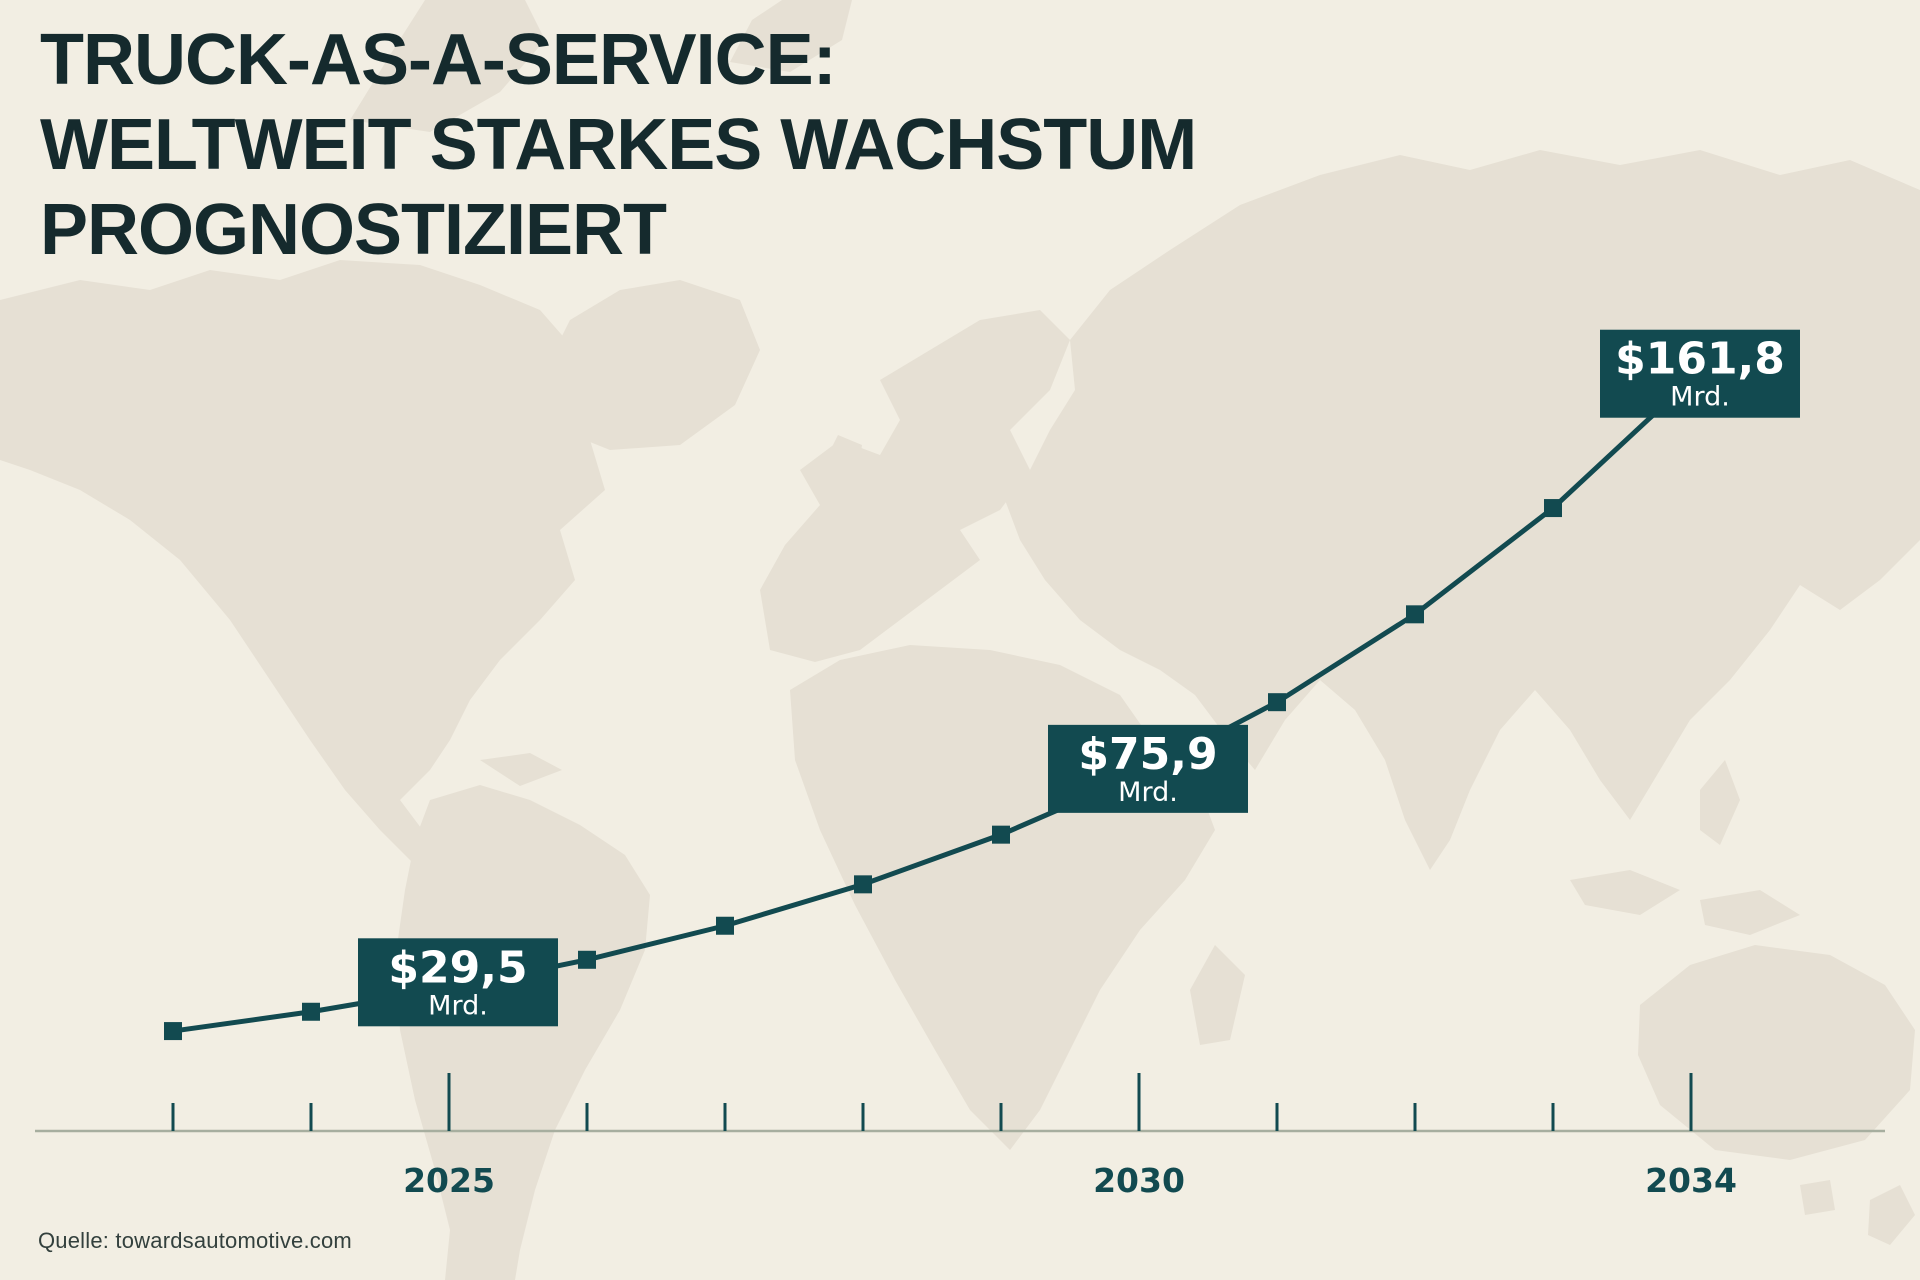 The height and width of the screenshot is (1280, 1920). I want to click on data-label-unit-2034: Mrd., so click(1700, 397).